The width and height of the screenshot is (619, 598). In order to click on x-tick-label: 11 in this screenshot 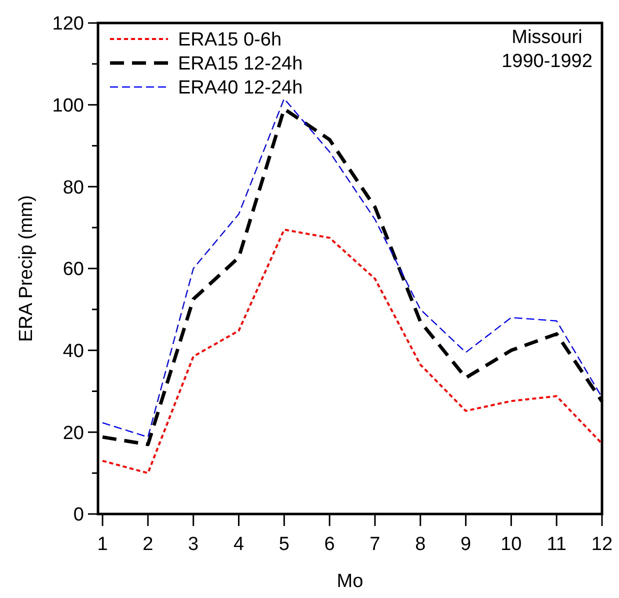, I will do `click(556, 544)`.